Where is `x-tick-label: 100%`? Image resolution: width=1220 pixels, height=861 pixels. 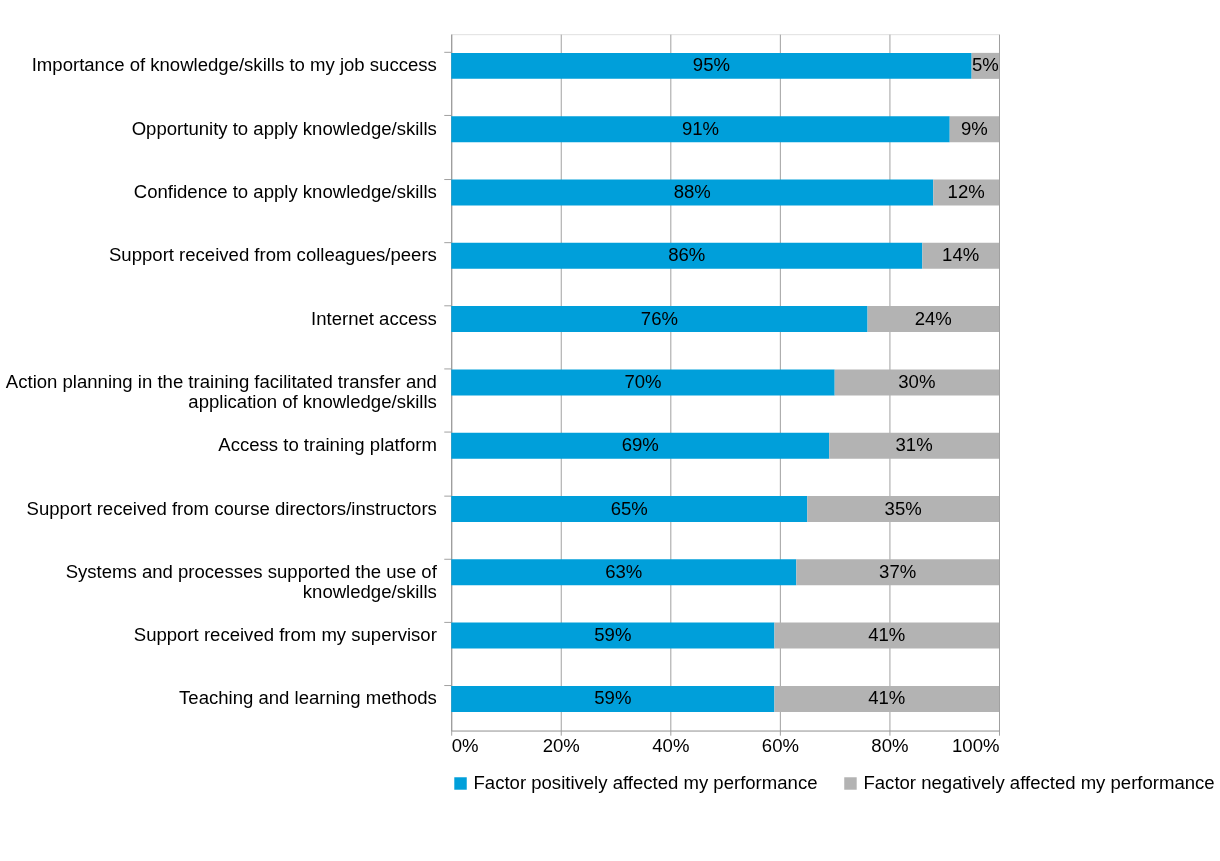 x-tick-label: 100% is located at coordinates (976, 746).